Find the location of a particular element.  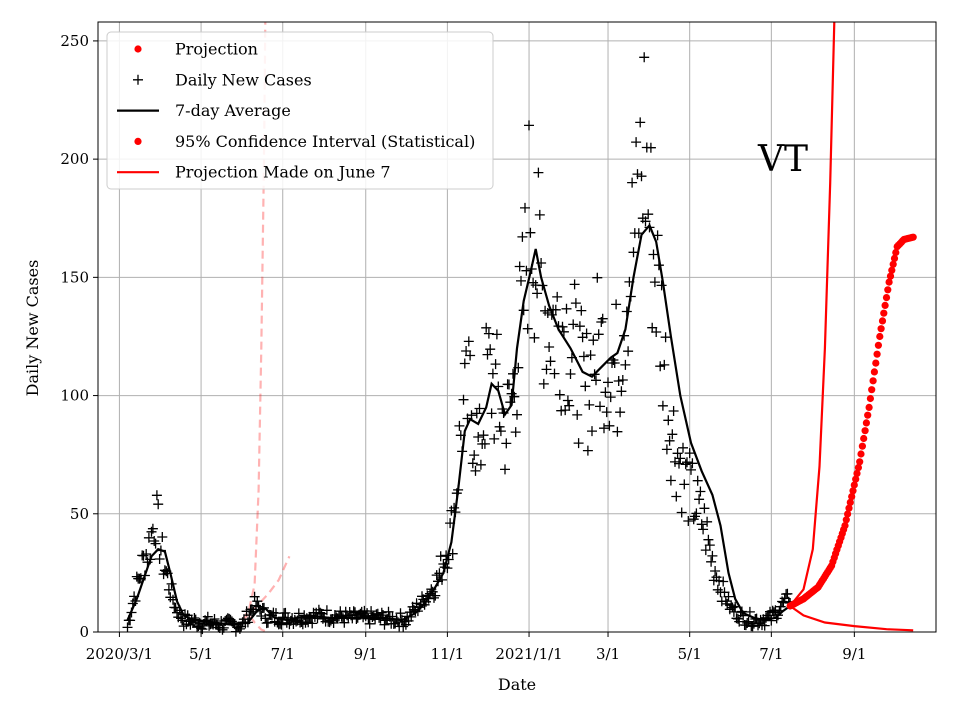

x-tick-label: 2021/1/1 is located at coordinates (528, 654).